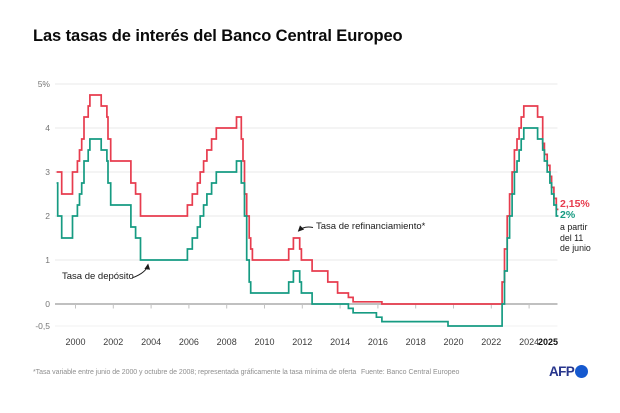 Image resolution: width=620 pixels, height=413 pixels. What do you see at coordinates (574, 227) in the screenshot?
I see `effective-date-line-1: a partir` at bounding box center [574, 227].